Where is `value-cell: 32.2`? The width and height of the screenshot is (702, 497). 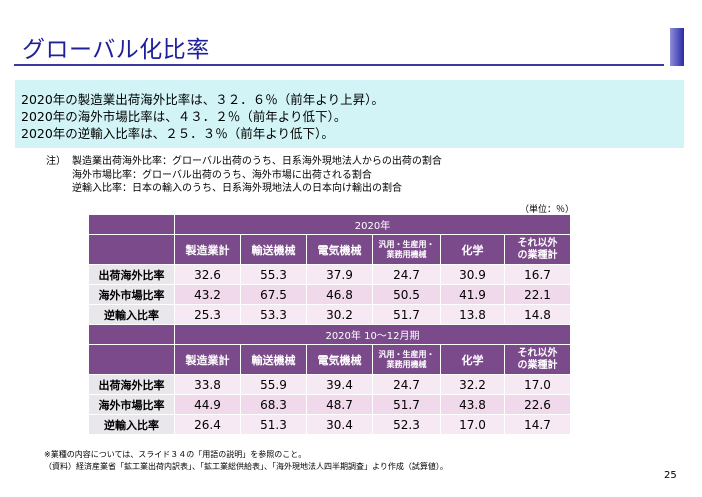 value-cell: 32.2 is located at coordinates (472, 384).